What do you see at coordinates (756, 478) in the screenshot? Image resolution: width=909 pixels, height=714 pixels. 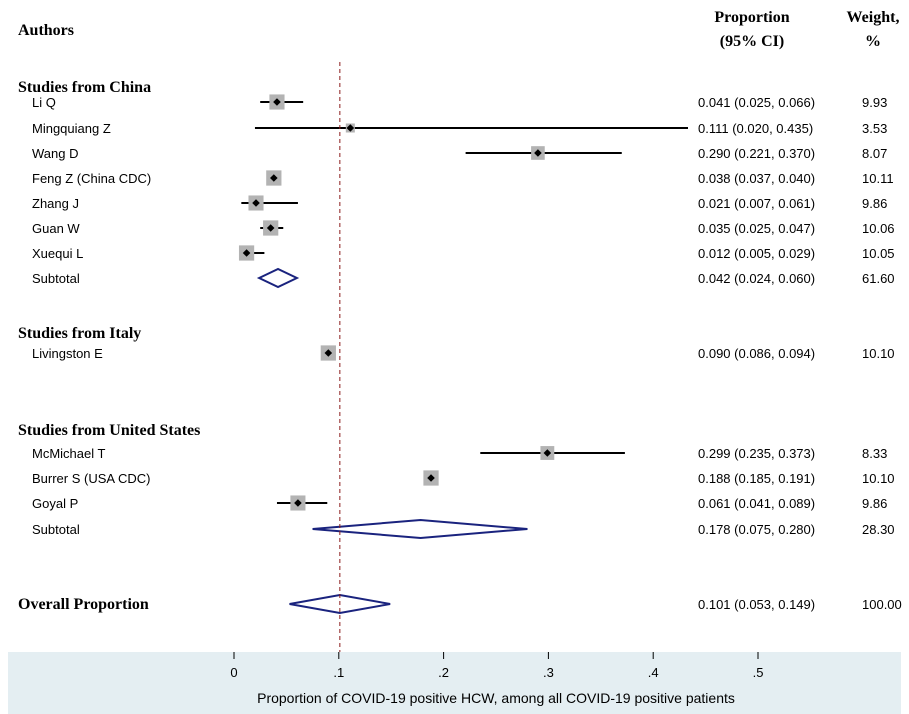 I see `study-ci-text: 0.188 (0.185, 0.191)` at bounding box center [756, 478].